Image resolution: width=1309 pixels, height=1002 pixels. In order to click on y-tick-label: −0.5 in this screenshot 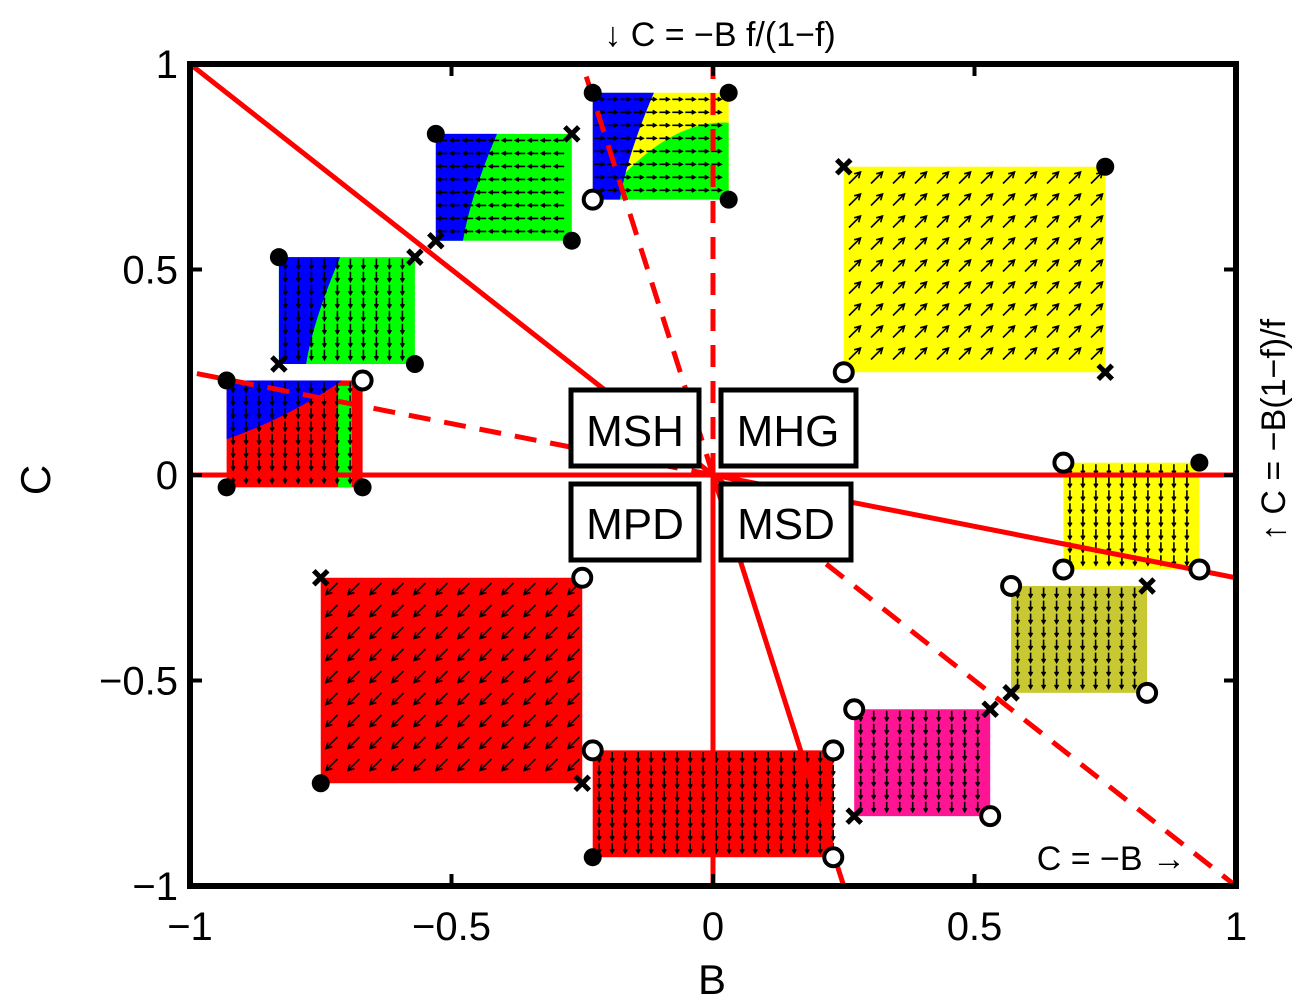, I will do `click(138, 682)`.